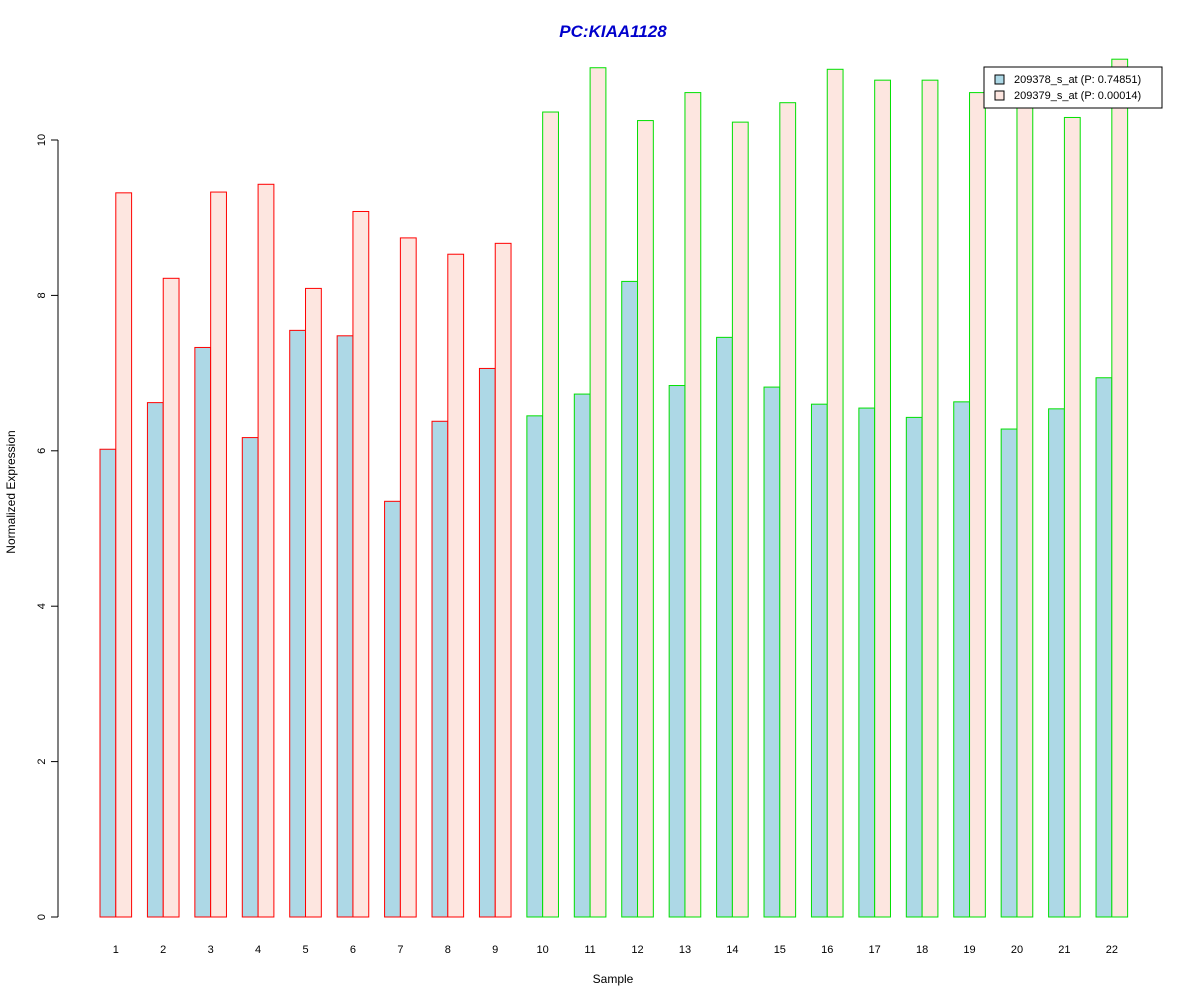 The height and width of the screenshot is (1000, 1200). Describe the element at coordinates (922, 950) in the screenshot. I see `x-tick-label: 18` at that location.